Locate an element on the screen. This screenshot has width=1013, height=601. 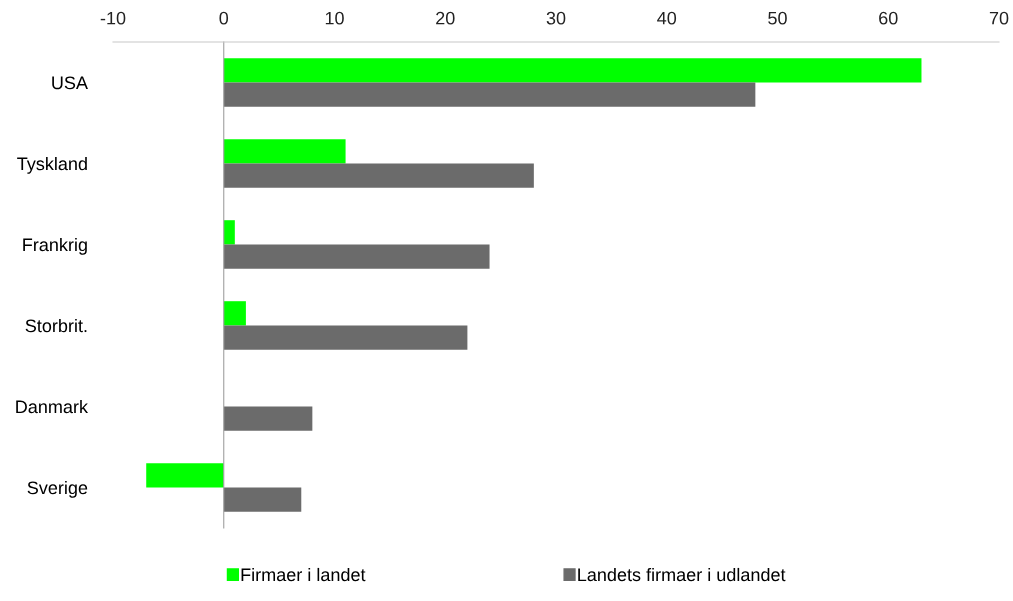
legend-label: Firmaer i landet is located at coordinates (303, 574).